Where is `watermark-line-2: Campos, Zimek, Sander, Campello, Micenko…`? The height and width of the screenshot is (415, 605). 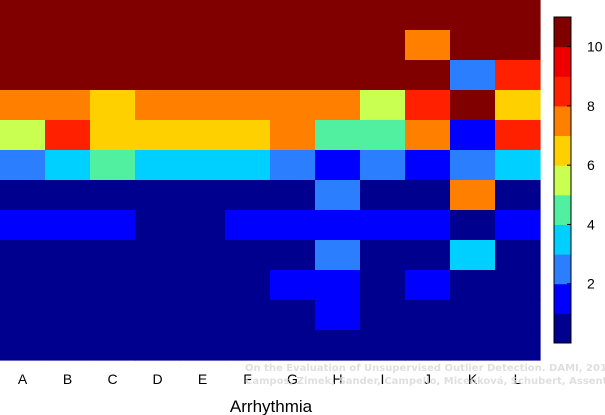
watermark-line-2: Campos, Zimek, Sander, Campello, Micenko… is located at coordinates (425, 381).